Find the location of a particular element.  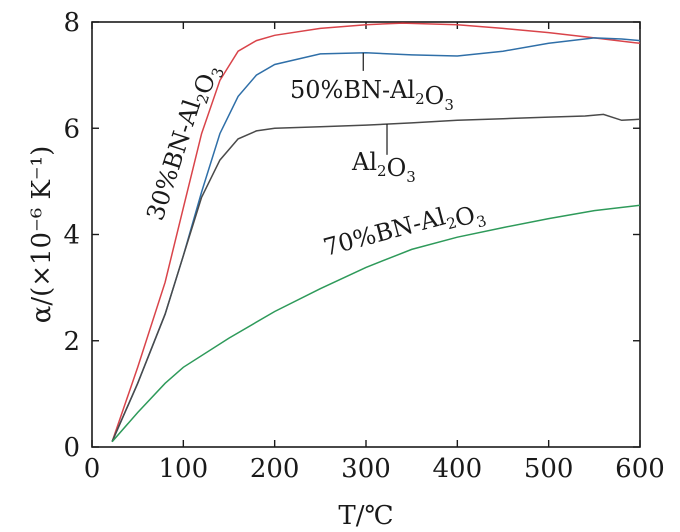

series-label-70pct: 70%BN-Al2O3 is located at coordinates (404, 231).